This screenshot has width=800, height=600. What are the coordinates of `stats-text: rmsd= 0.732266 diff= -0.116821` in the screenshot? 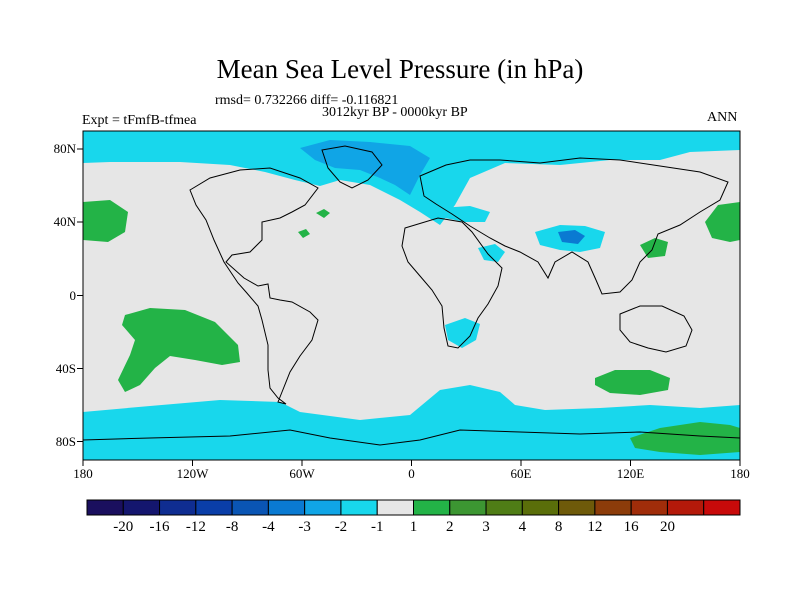 It's located at (307, 100).